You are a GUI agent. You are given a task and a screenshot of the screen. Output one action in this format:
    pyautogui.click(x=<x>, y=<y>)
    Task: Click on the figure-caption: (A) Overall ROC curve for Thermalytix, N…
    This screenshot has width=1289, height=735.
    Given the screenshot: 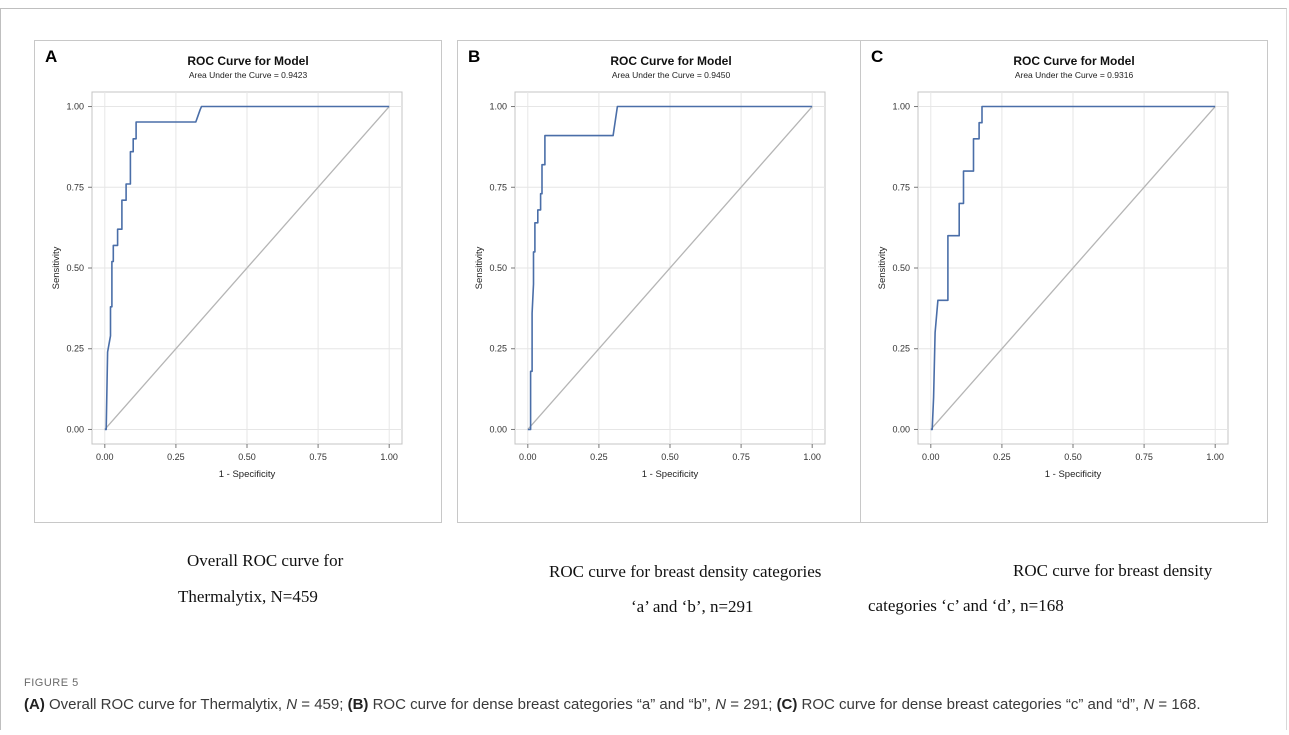 What is the action you would take?
    pyautogui.click(x=644, y=704)
    